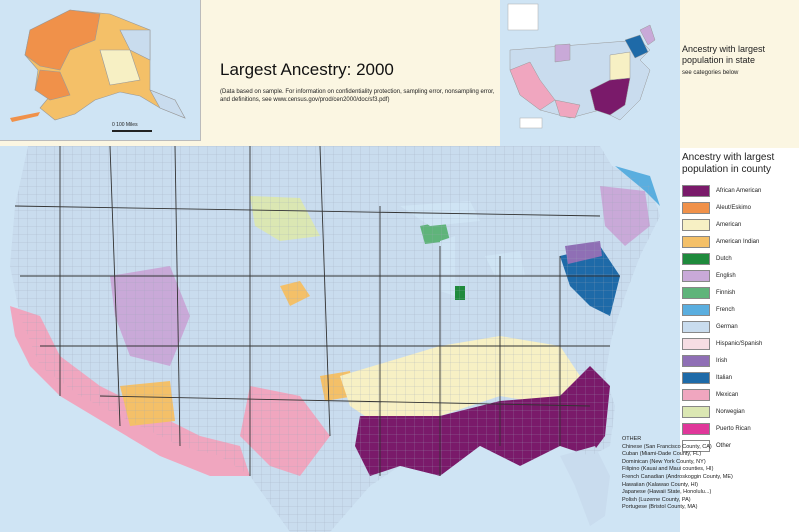 This screenshot has width=799, height=532. I want to click on inset-hawaii, so click(531, 123).